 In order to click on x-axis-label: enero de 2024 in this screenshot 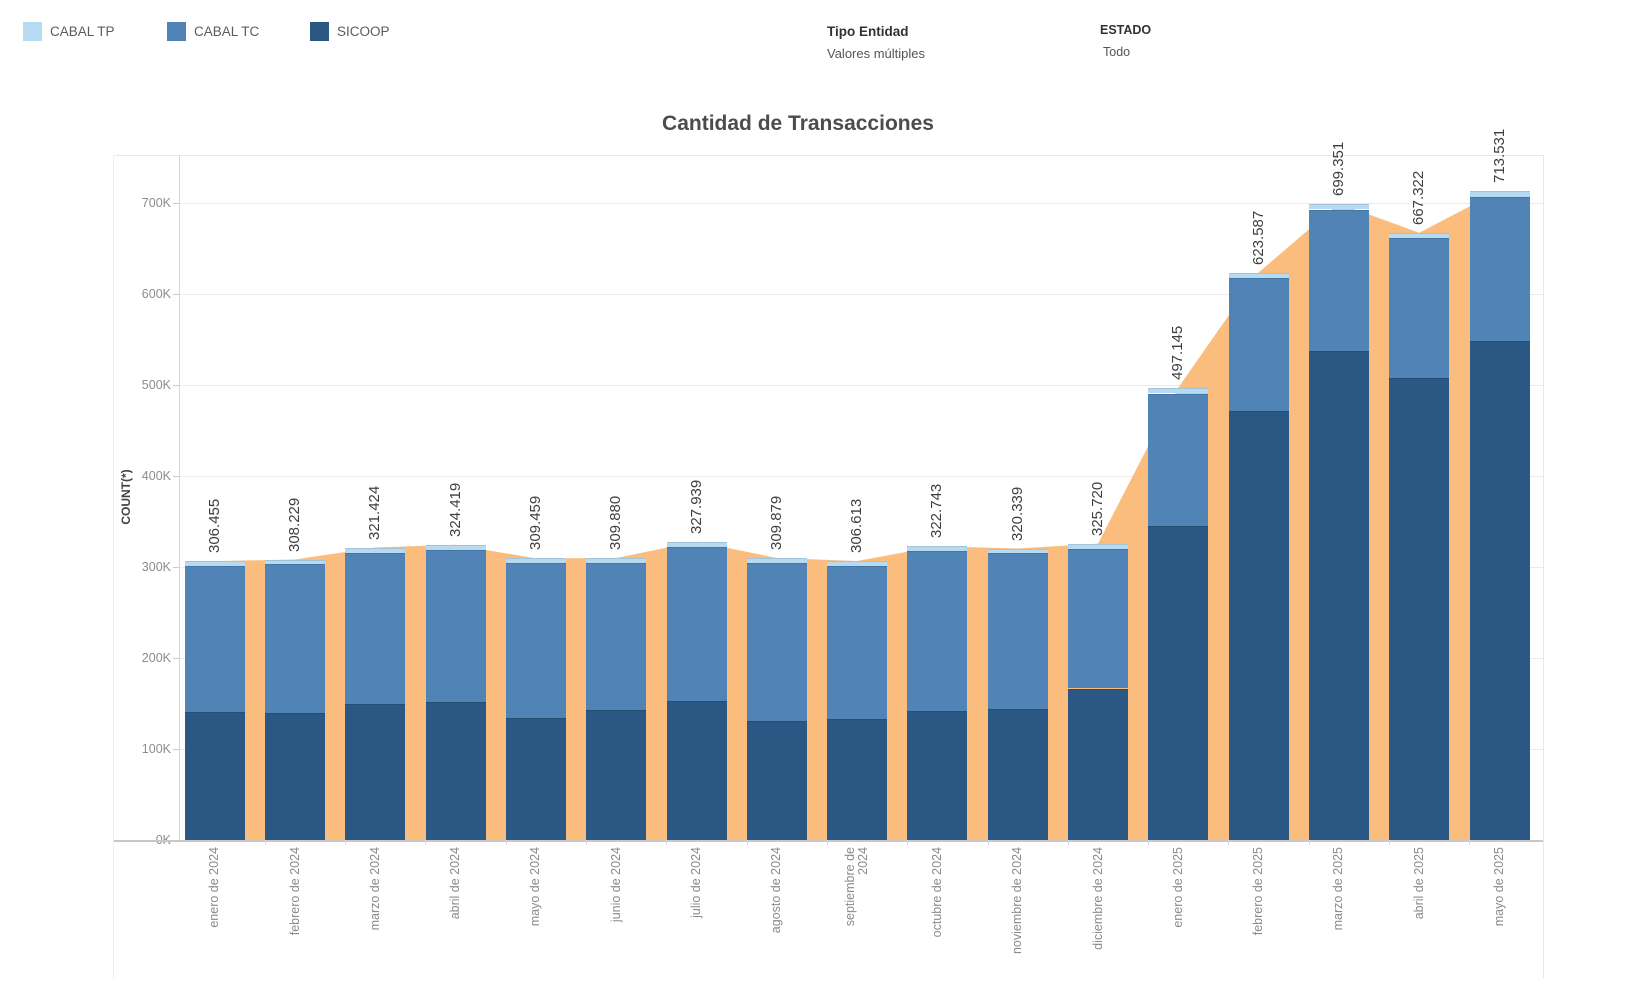, I will do `click(214, 887)`.